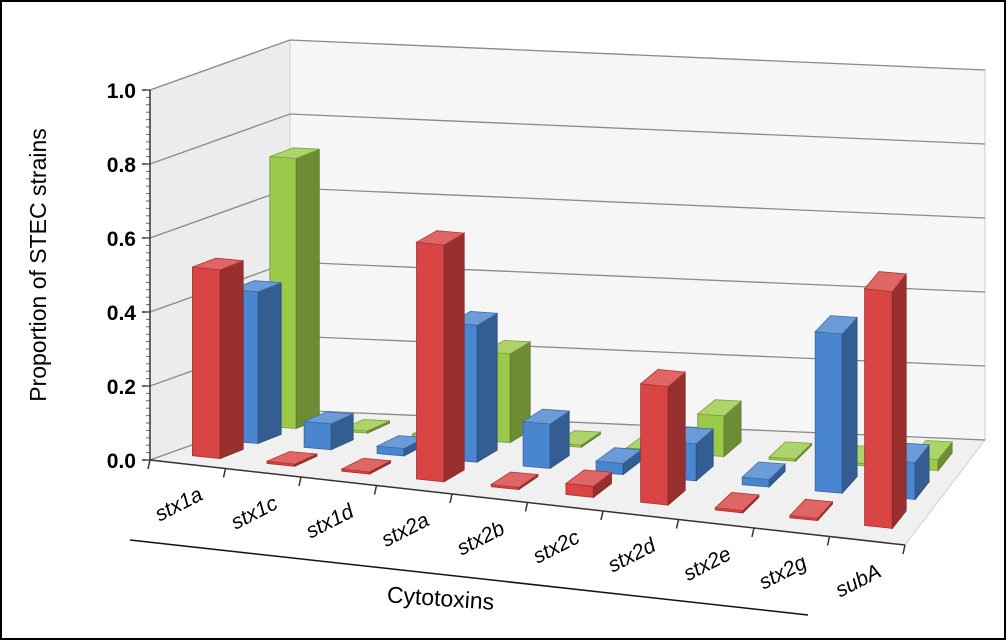 Image resolution: width=1008 pixels, height=640 pixels. I want to click on x-category-label: subA, so click(858, 581).